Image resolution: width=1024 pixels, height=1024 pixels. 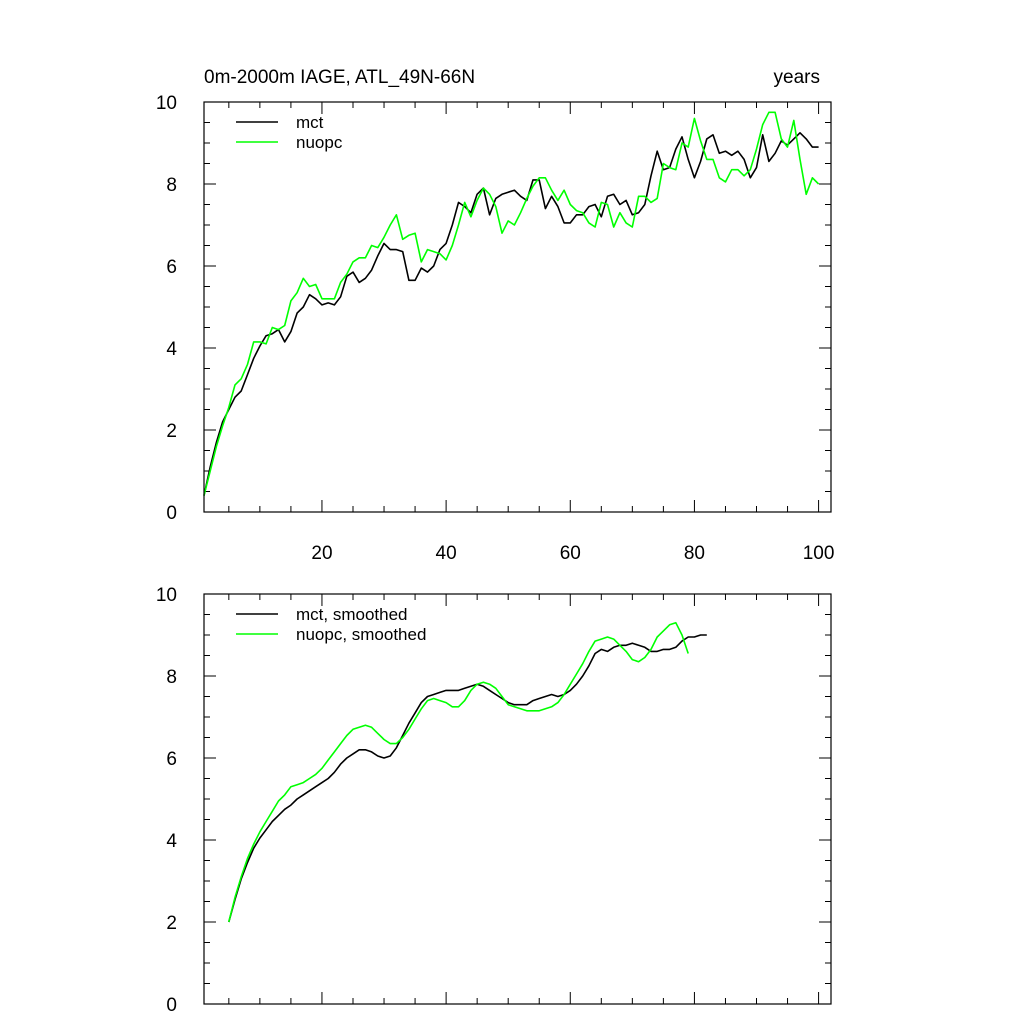 I want to click on x-tick-label: 60, so click(x=570, y=553).